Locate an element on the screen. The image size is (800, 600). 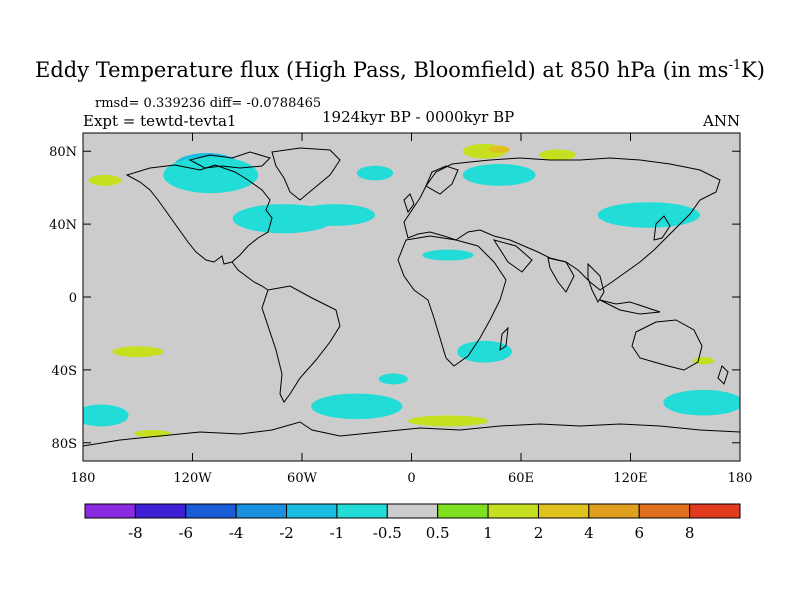
season-label: ANN is located at coordinates (722, 121).